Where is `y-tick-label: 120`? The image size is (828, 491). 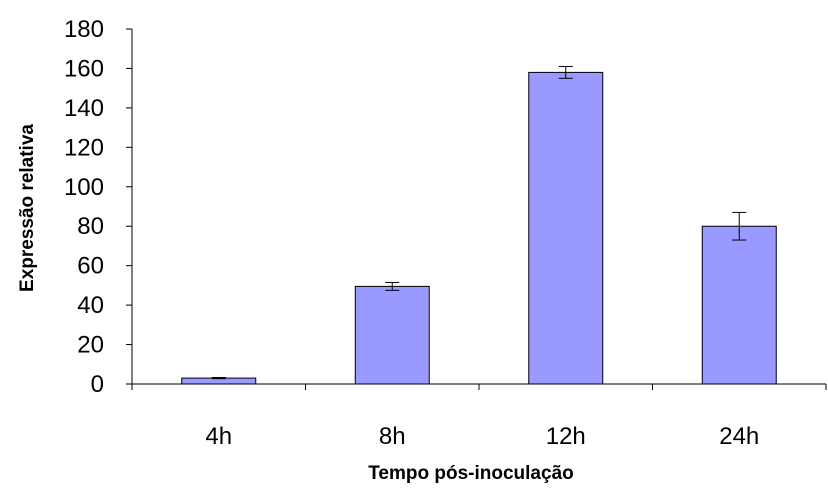
y-tick-label: 120 is located at coordinates (84, 147).